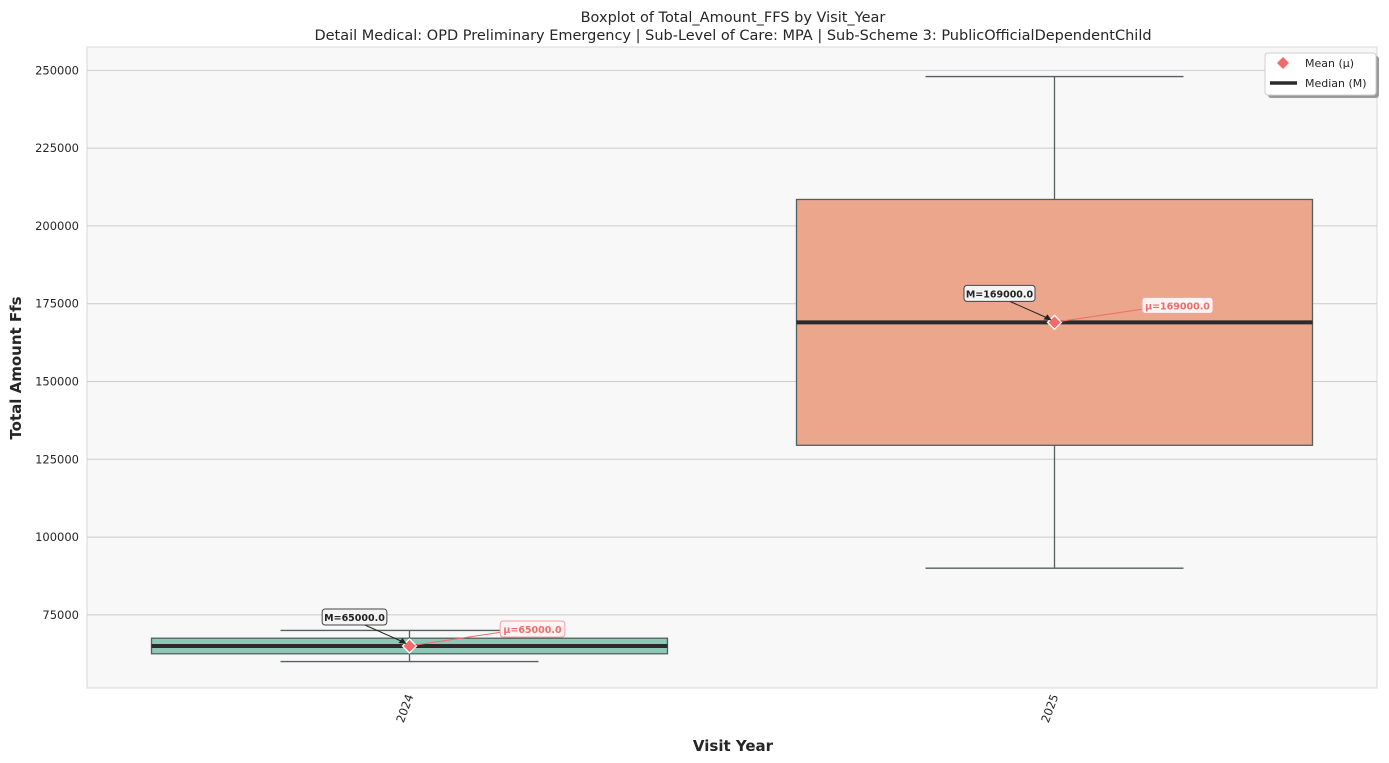 This screenshot has width=1389, height=763. I want to click on y-tick-label: 75000, so click(60, 615).